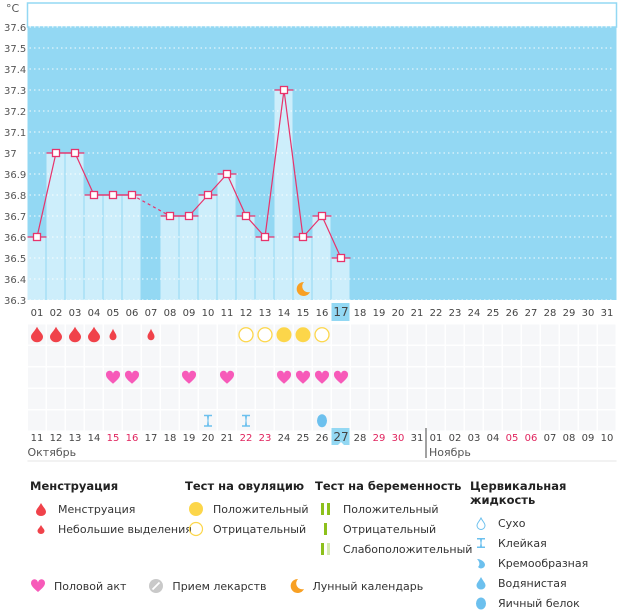  What do you see at coordinates (481, 563) in the screenshot?
I see `creamy-icon` at bounding box center [481, 563].